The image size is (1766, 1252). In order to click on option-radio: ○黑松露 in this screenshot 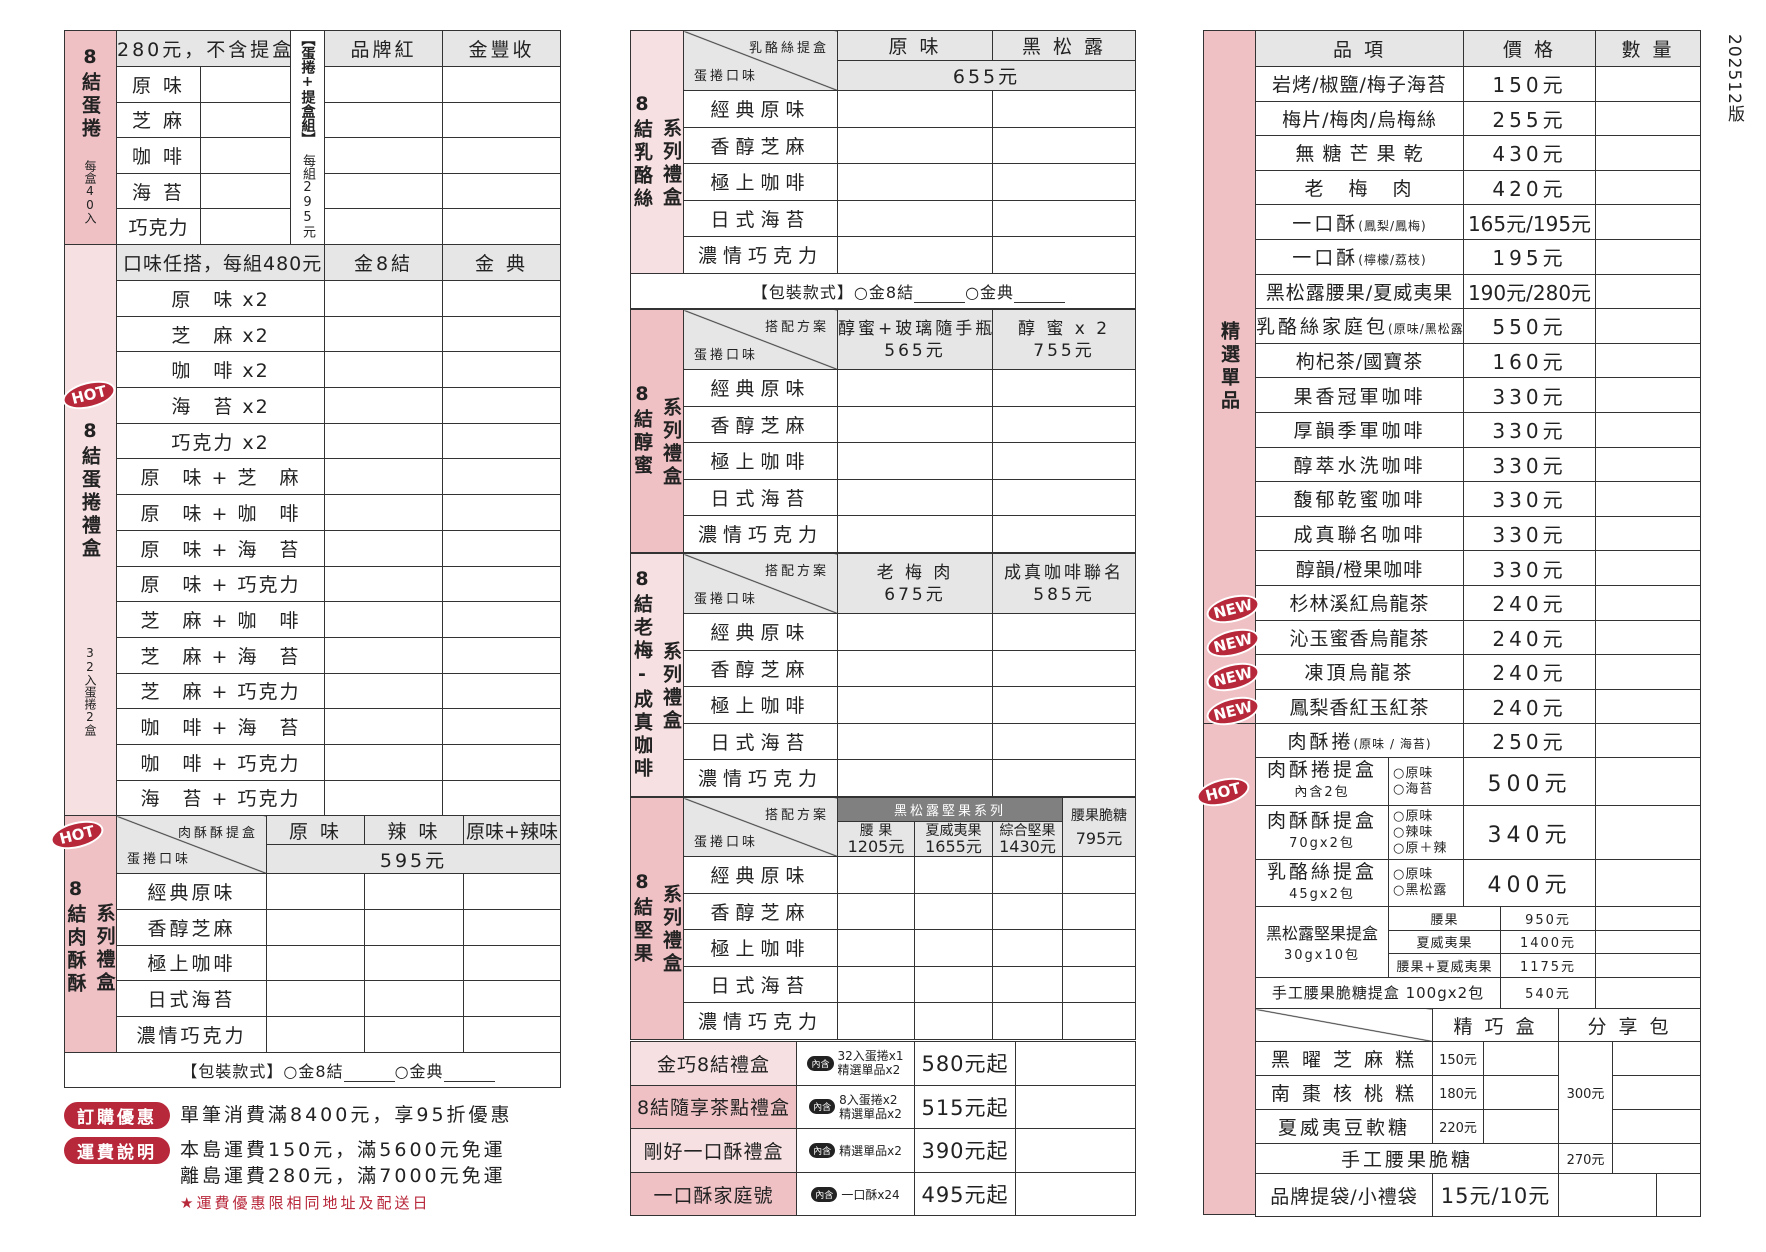, I will do `click(1420, 890)`.